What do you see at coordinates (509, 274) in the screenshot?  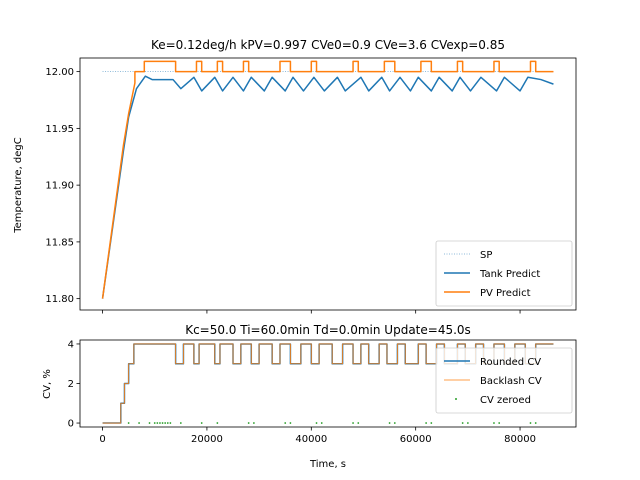 I see `top-legend-label-tank-predict: Tank Predict` at bounding box center [509, 274].